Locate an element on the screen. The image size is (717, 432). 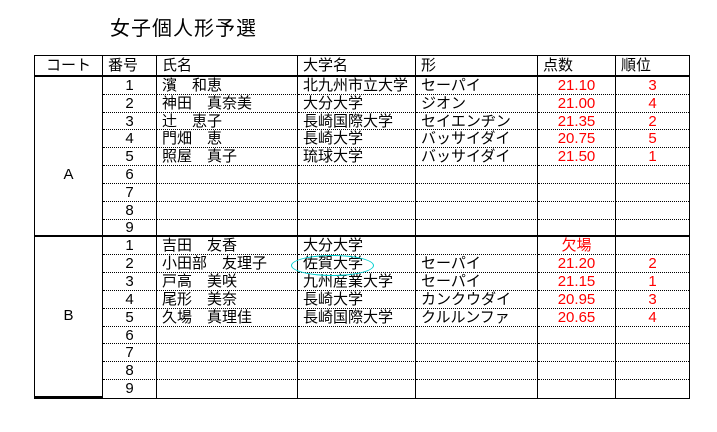
score-cell: 21.10 is located at coordinates (577, 86).